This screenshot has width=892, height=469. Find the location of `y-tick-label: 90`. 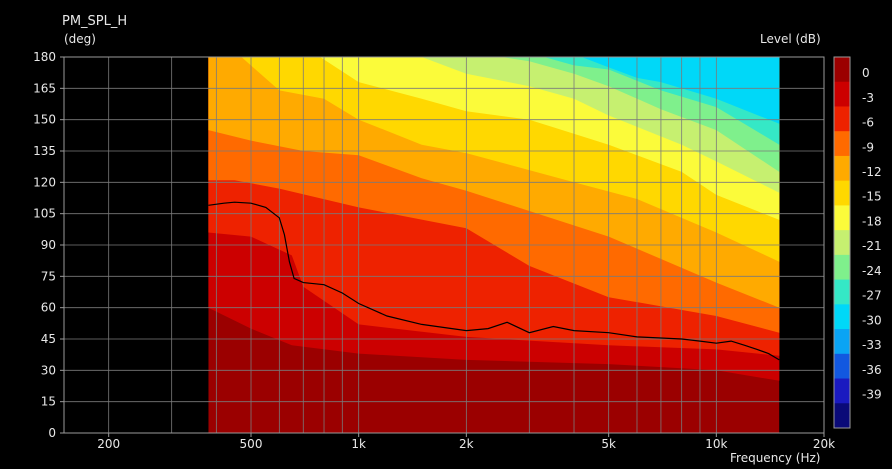

y-tick-label: 90 is located at coordinates (48, 245).